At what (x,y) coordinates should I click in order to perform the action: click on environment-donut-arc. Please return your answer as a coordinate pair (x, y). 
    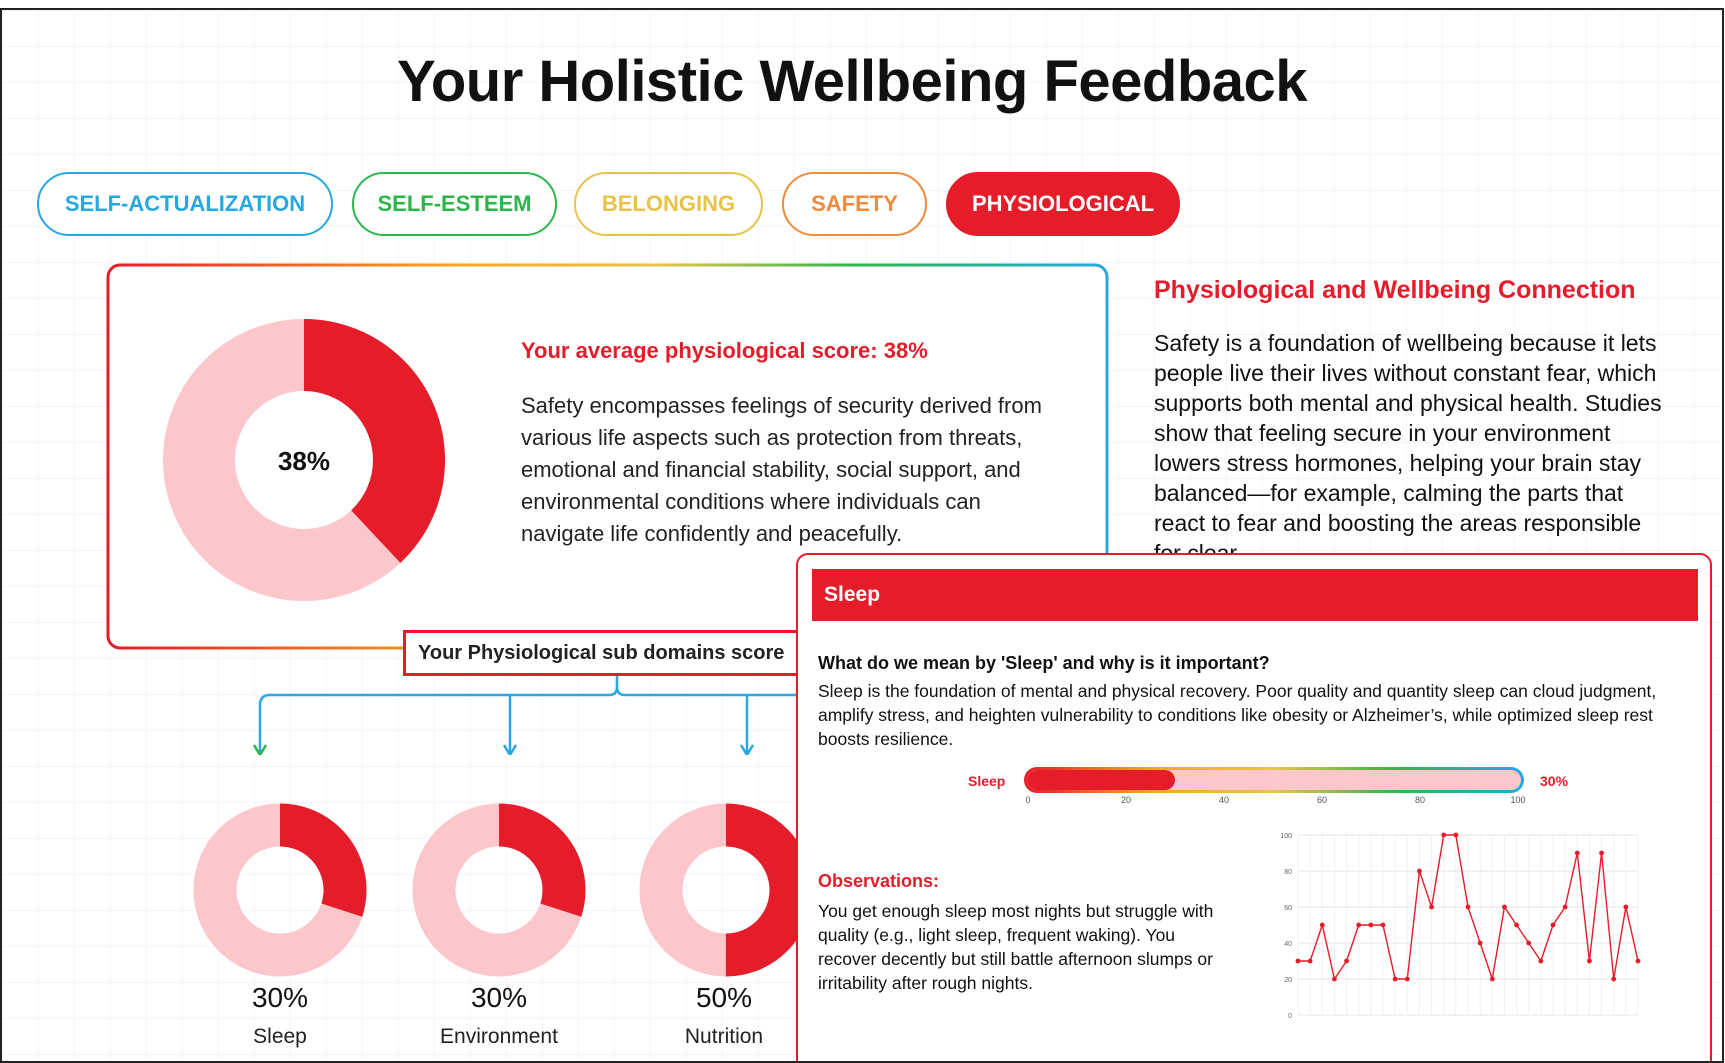
    Looking at the image, I should click on (499, 890).